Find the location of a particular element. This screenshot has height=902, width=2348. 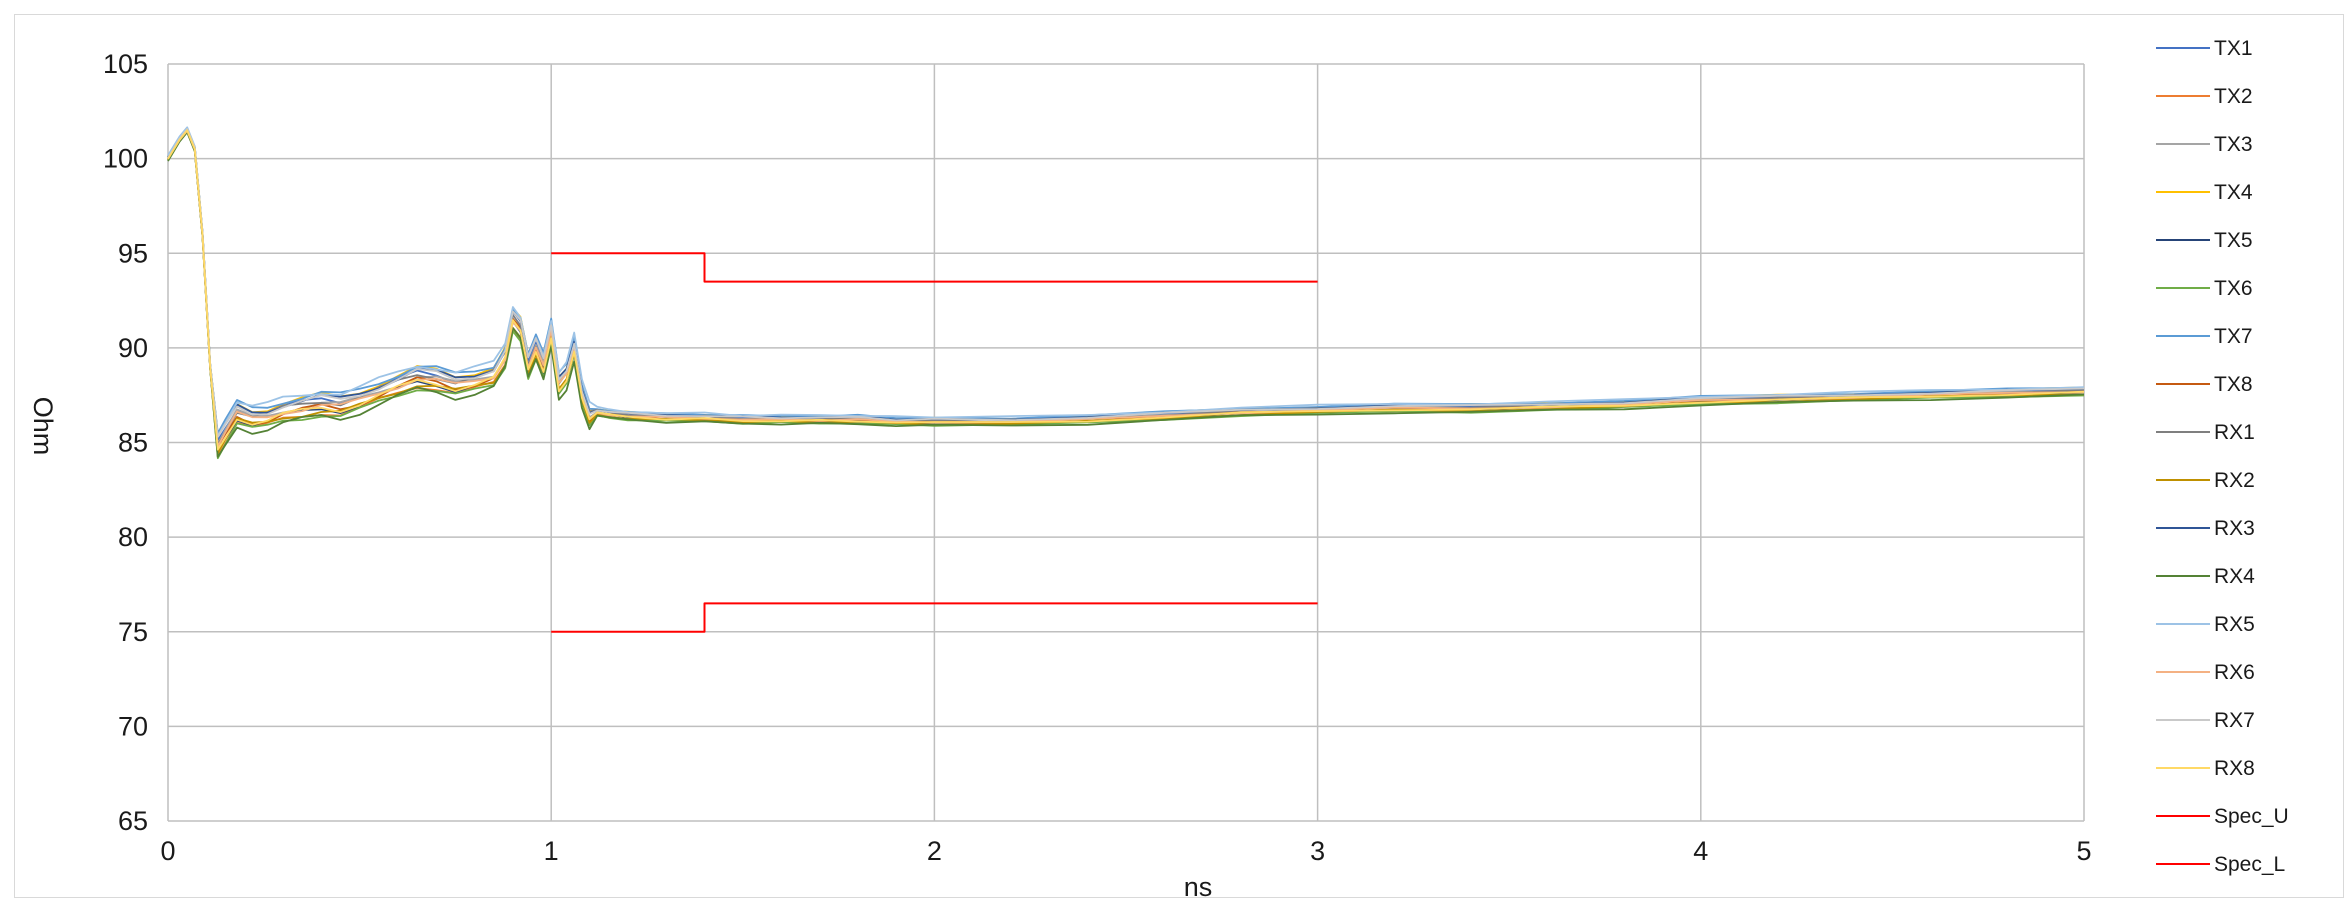

legend-label: TX6 is located at coordinates (2233, 288).